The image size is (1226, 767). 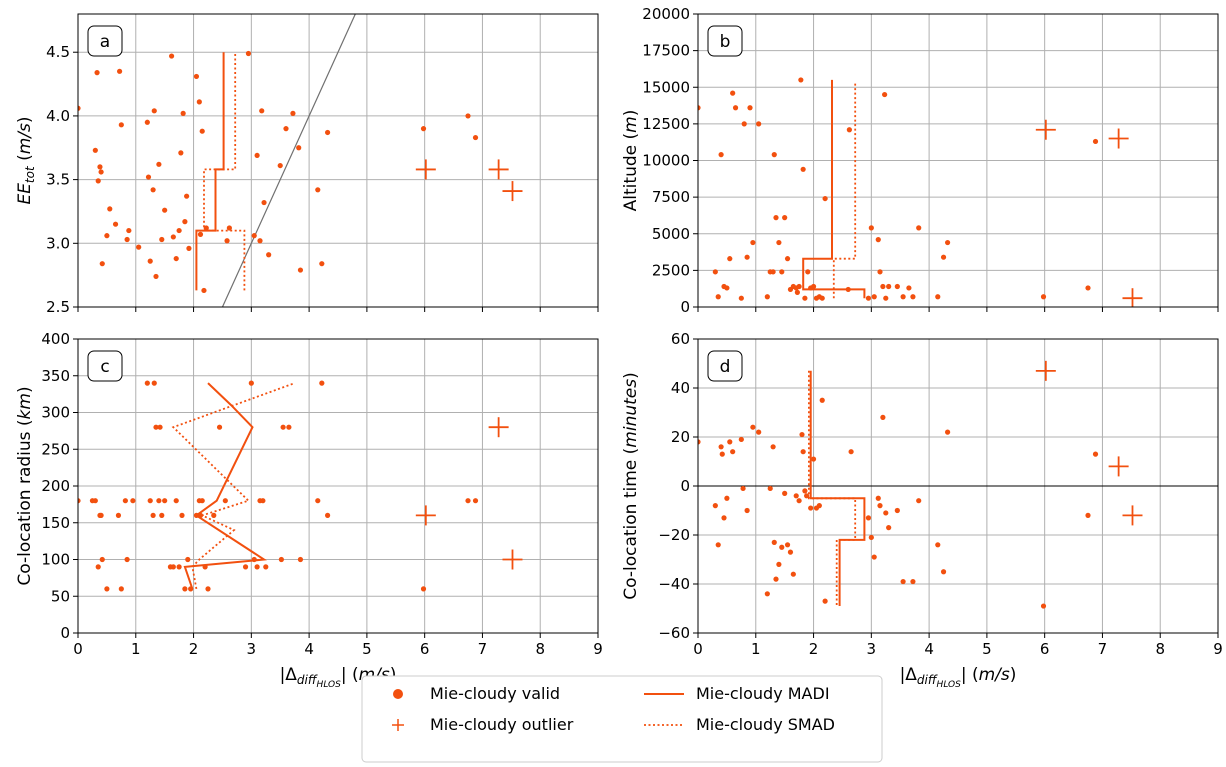 What do you see at coordinates (26, 160) in the screenshot?
I see `y-axis-label: EEtot (m/s)` at bounding box center [26, 160].